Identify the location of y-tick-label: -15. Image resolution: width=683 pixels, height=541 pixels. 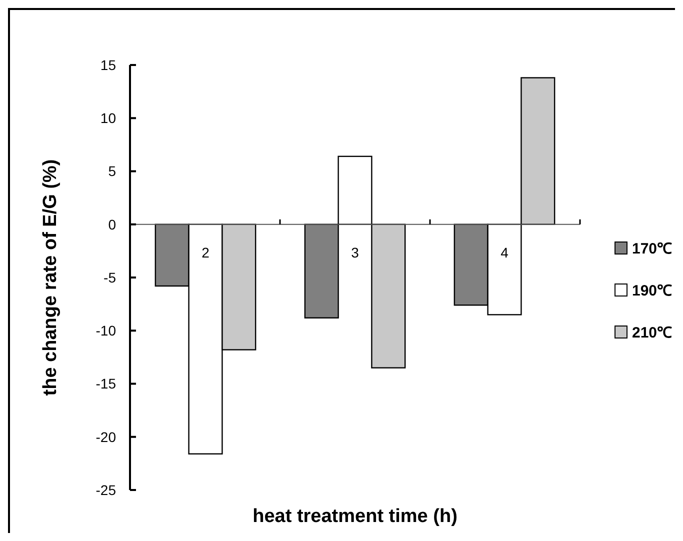
(106, 384).